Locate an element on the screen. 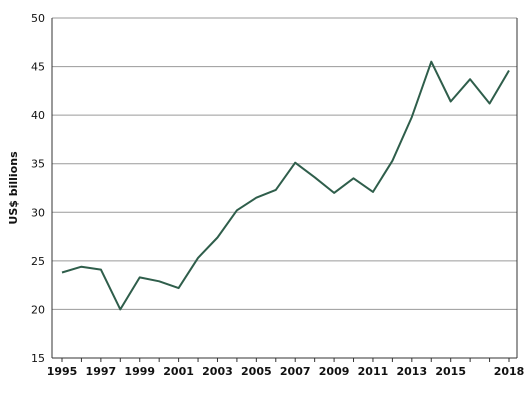 The image size is (532, 400). x-tick-label: 2013 is located at coordinates (412, 371).